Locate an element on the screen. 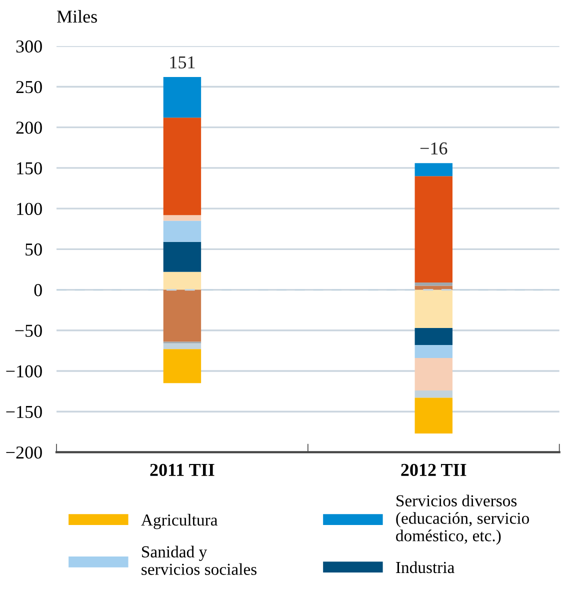 The height and width of the screenshot is (607, 565). y-tick-label: 300 is located at coordinates (29, 46).